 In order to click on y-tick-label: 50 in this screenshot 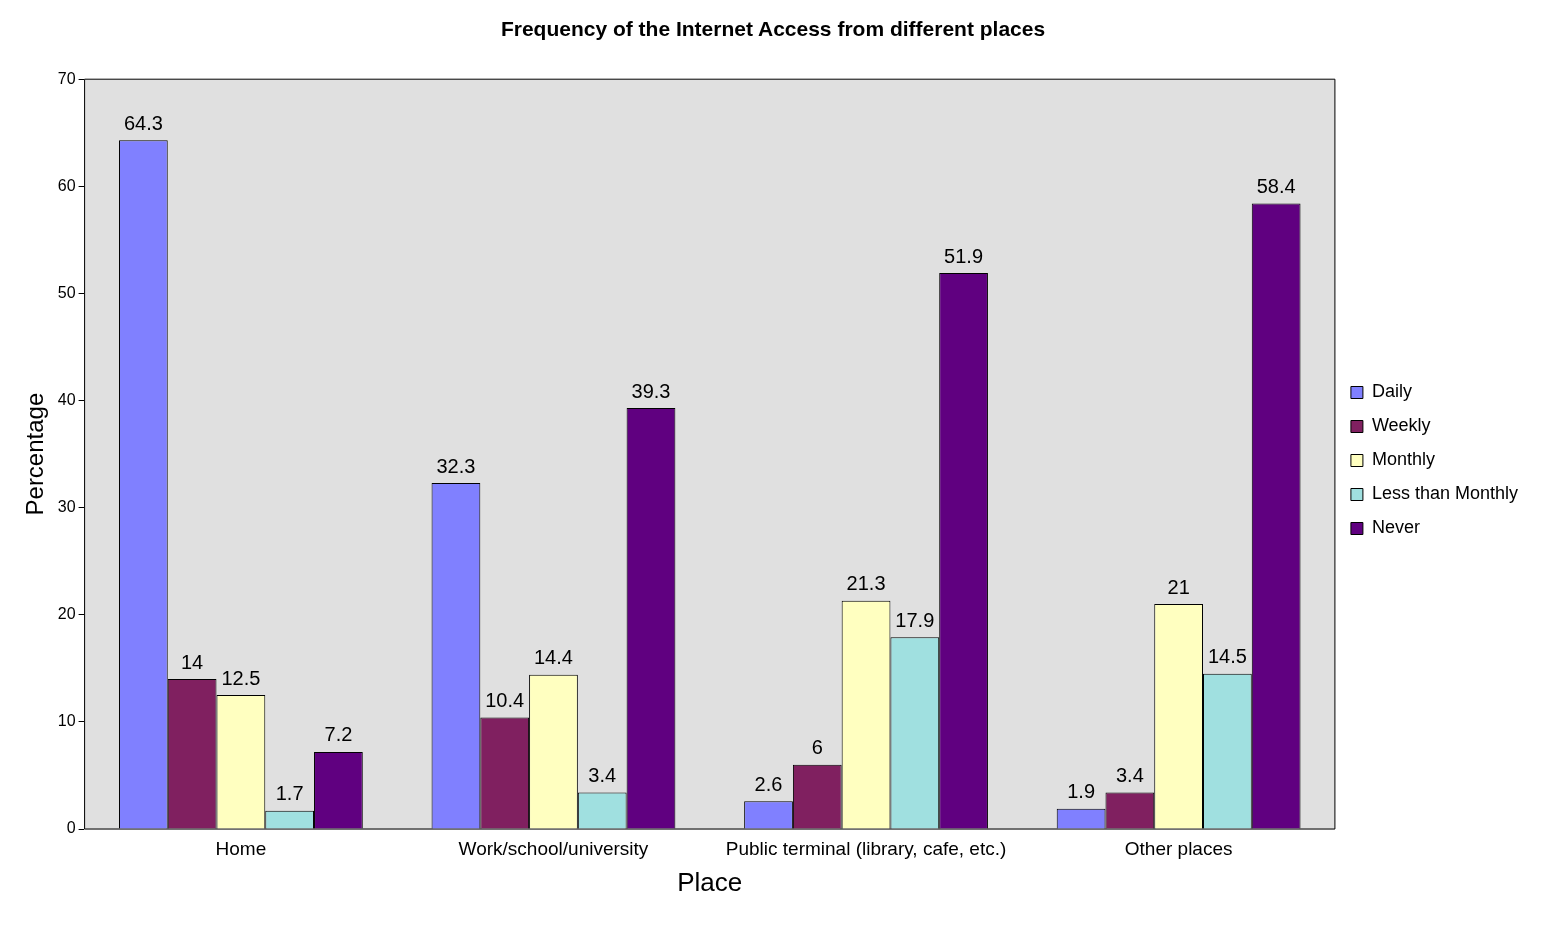, I will do `click(66, 292)`.